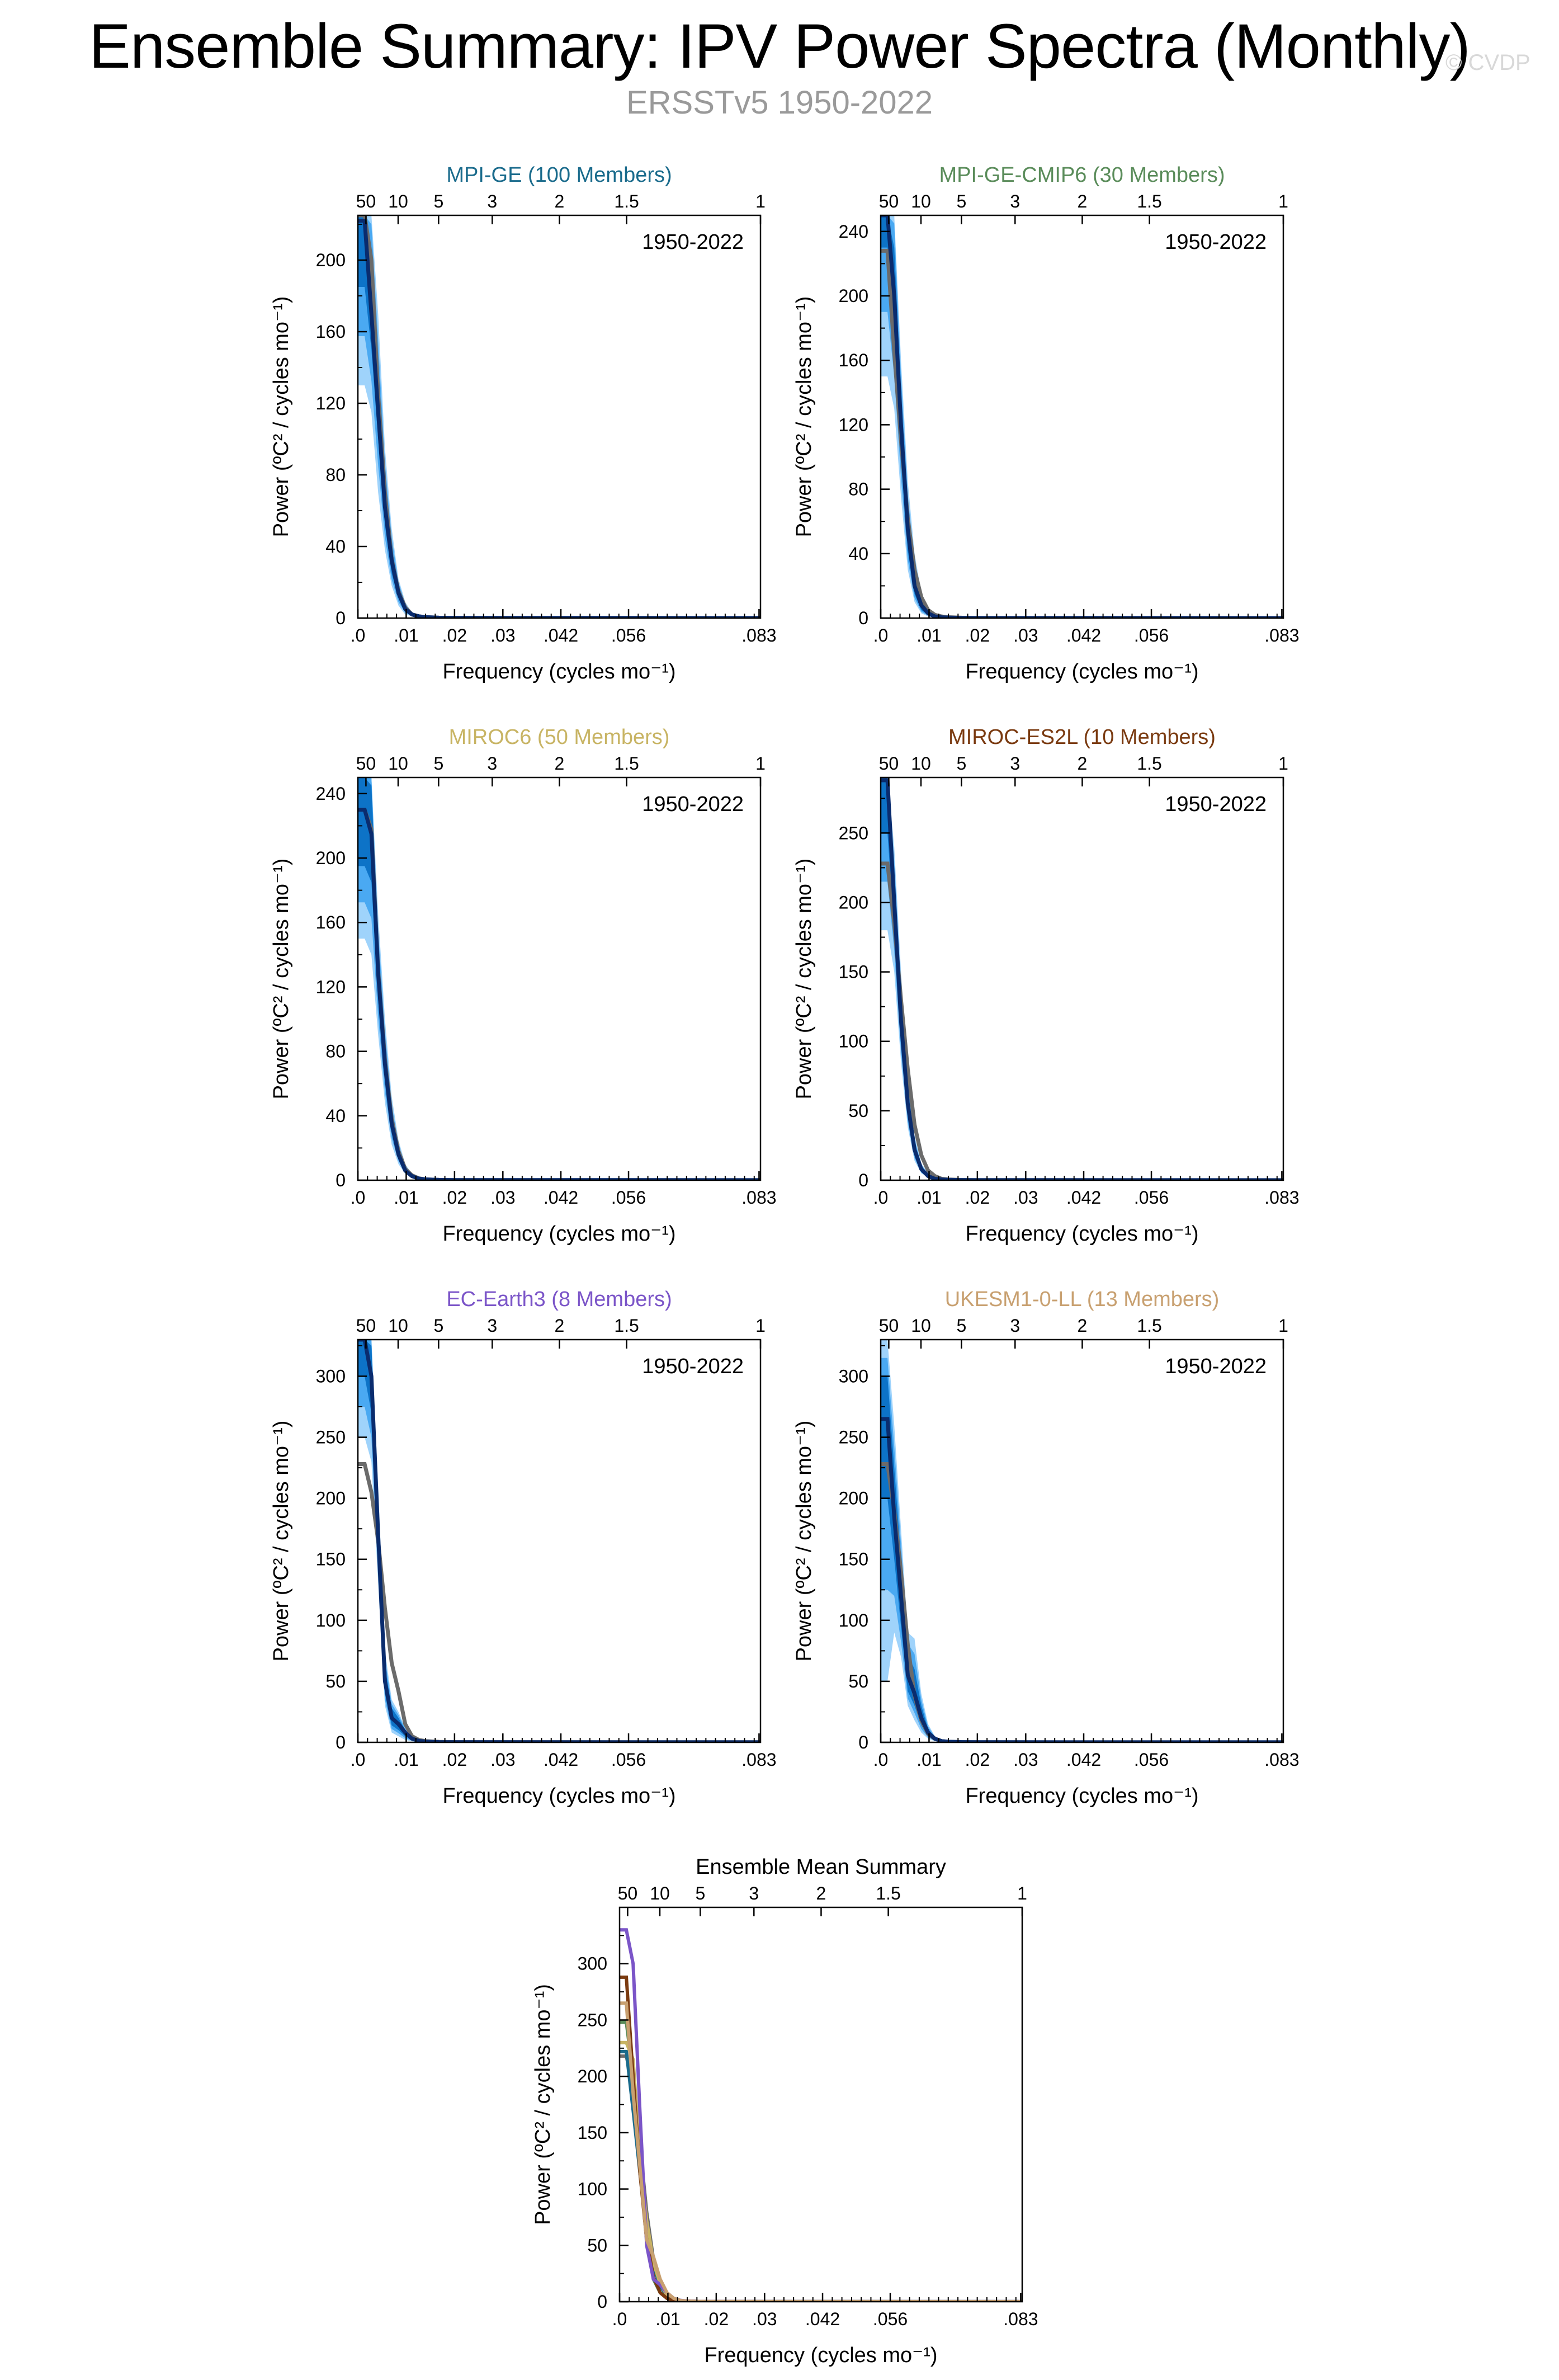 The image size is (1559, 2380). Describe the element at coordinates (592, 2020) in the screenshot. I see `y-tick-label: 250` at that location.